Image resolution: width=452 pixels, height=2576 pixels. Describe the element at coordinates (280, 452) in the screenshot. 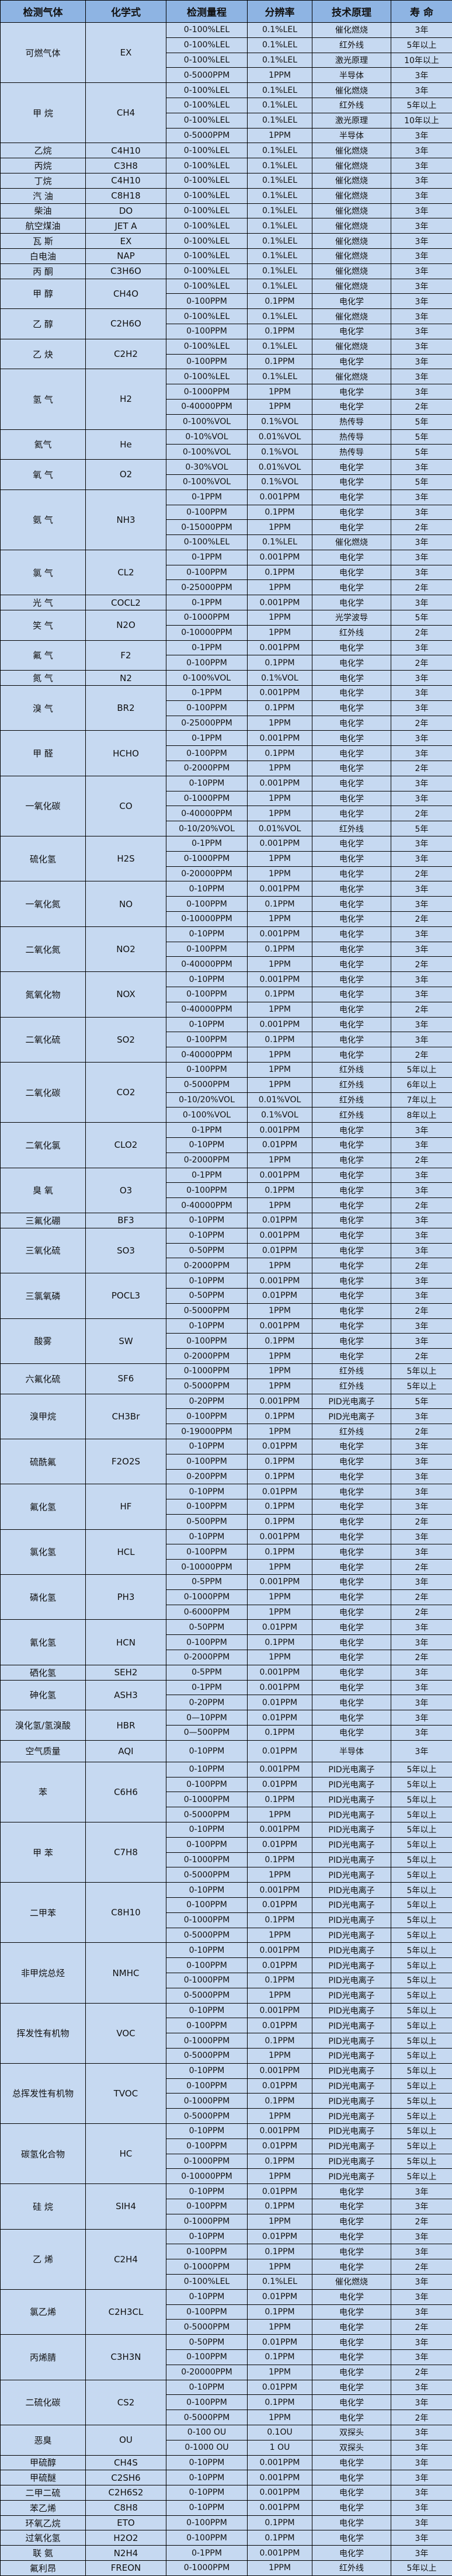

I see `resolution-cell: 0.1%VOL` at that location.